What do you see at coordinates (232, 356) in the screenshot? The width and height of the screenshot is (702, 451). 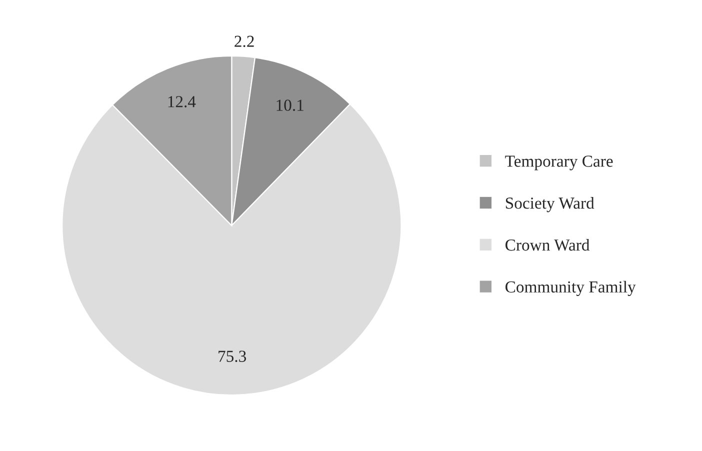 I see `data-label: 75.3` at bounding box center [232, 356].